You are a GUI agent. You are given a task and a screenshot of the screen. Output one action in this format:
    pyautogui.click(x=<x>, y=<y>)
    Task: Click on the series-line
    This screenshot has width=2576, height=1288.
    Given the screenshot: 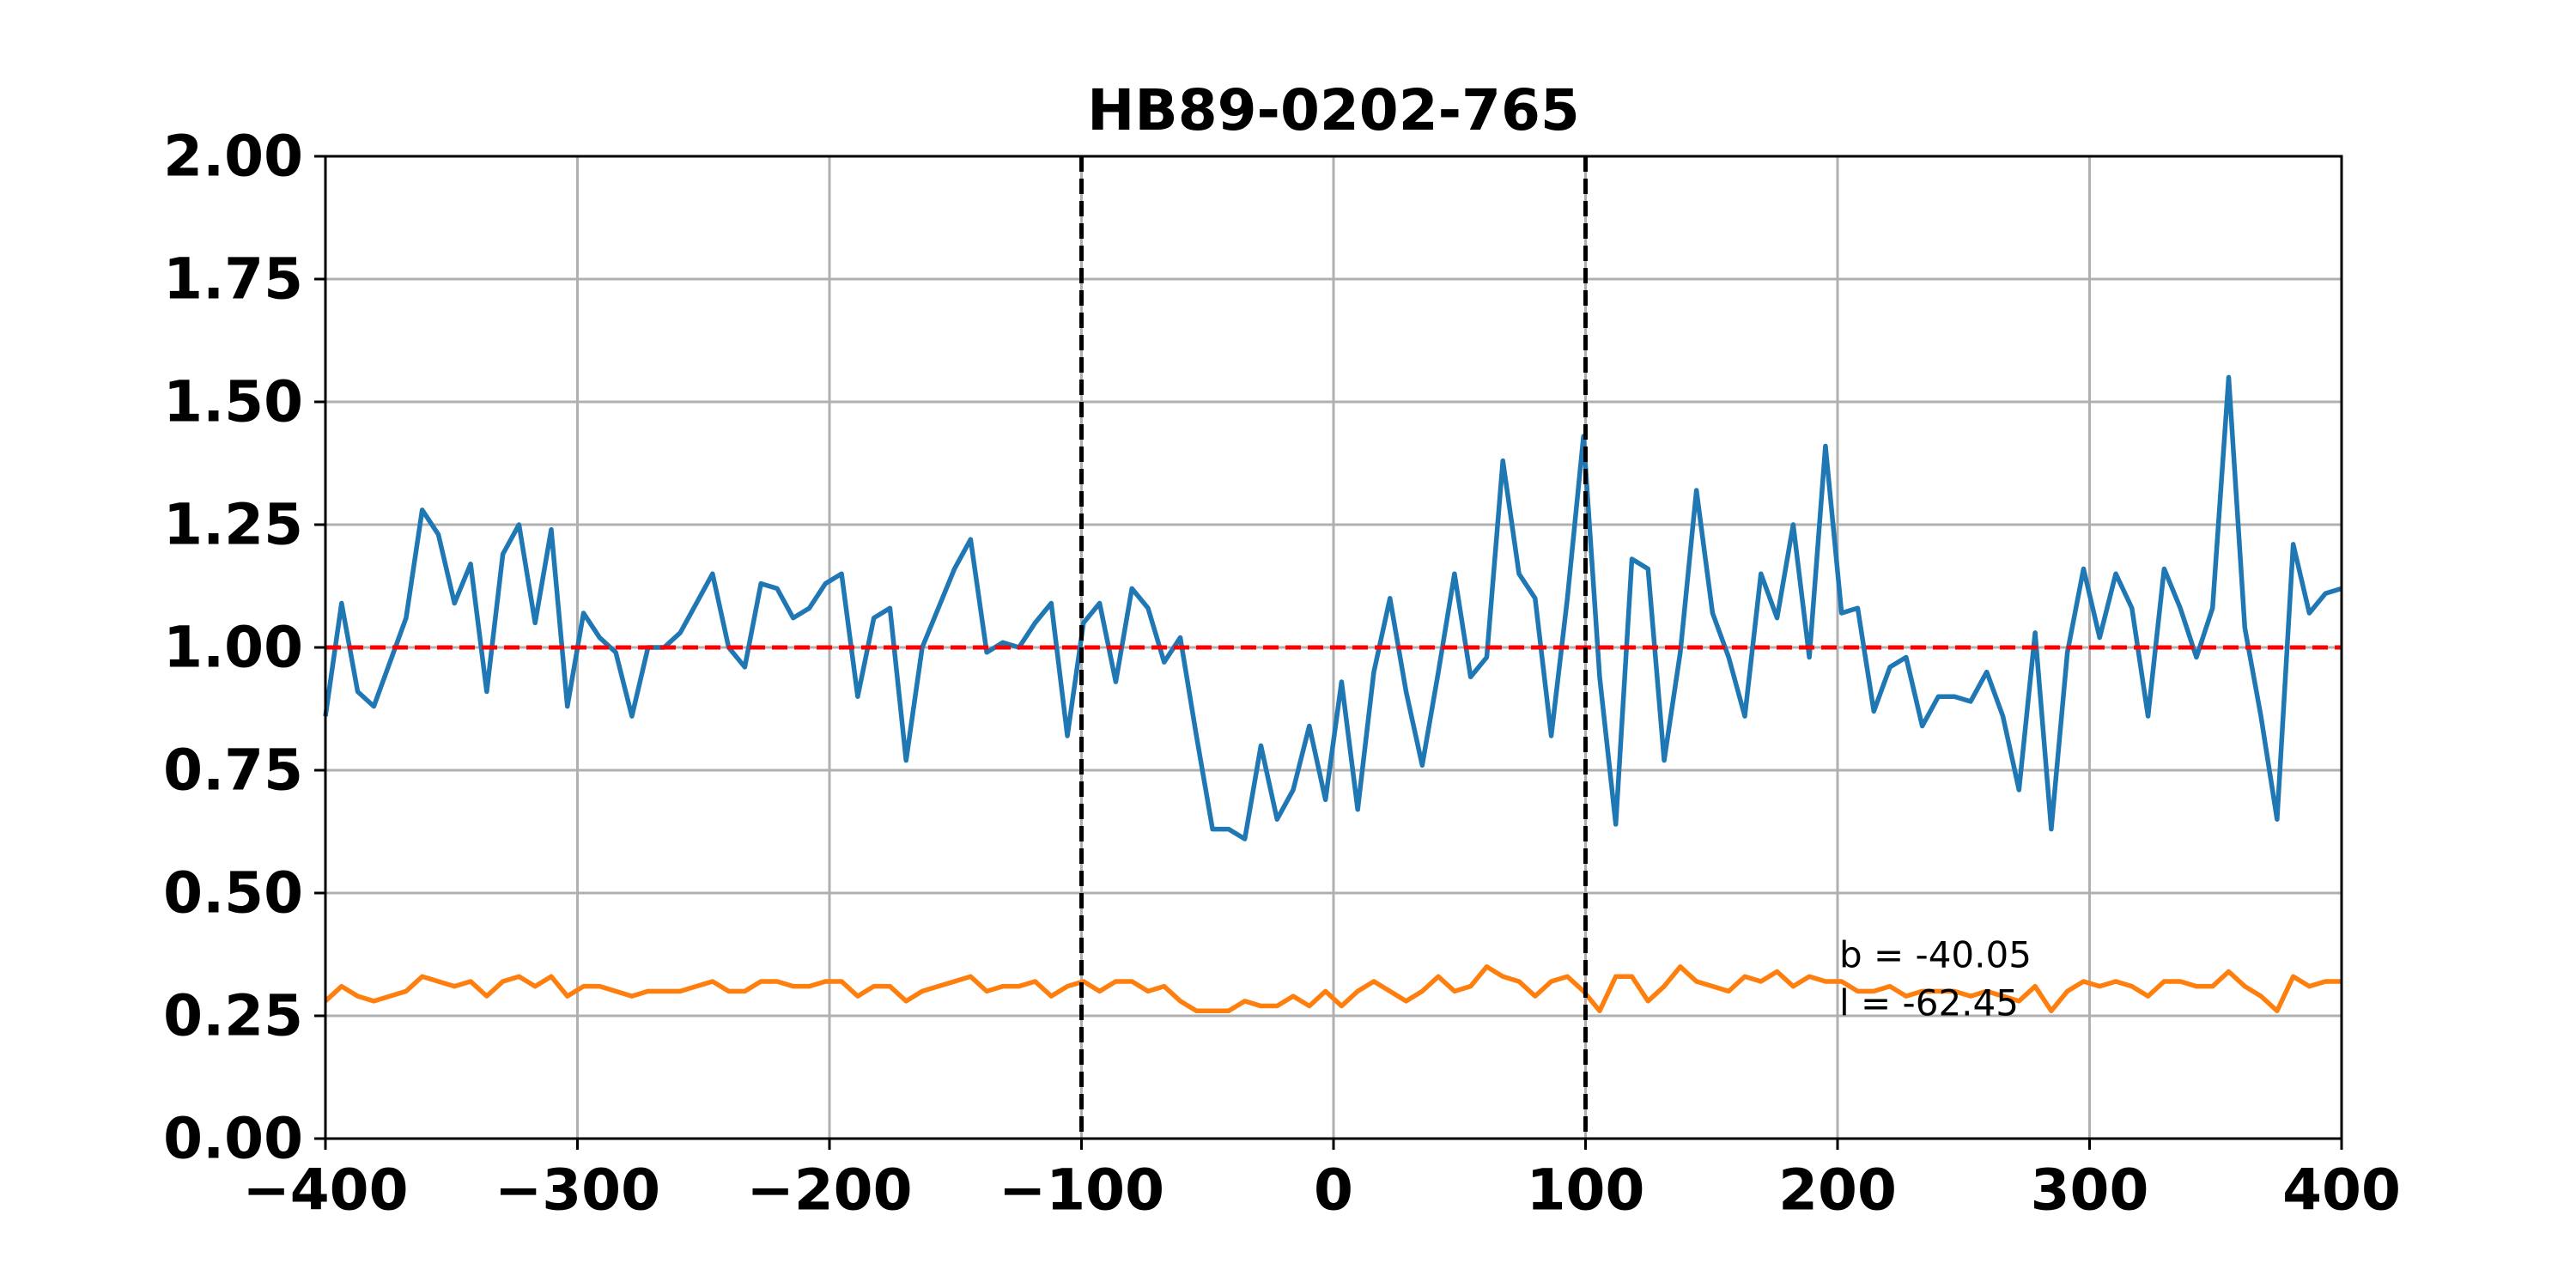 What is the action you would take?
    pyautogui.click(x=1333, y=989)
    